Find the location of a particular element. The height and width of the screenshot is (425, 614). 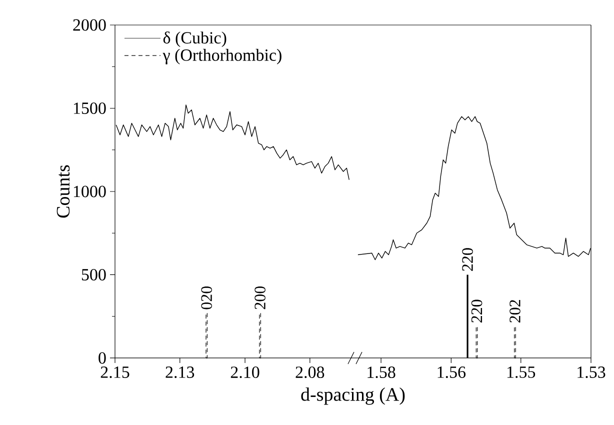

x-tick-label: 1.53 is located at coordinates (592, 372).